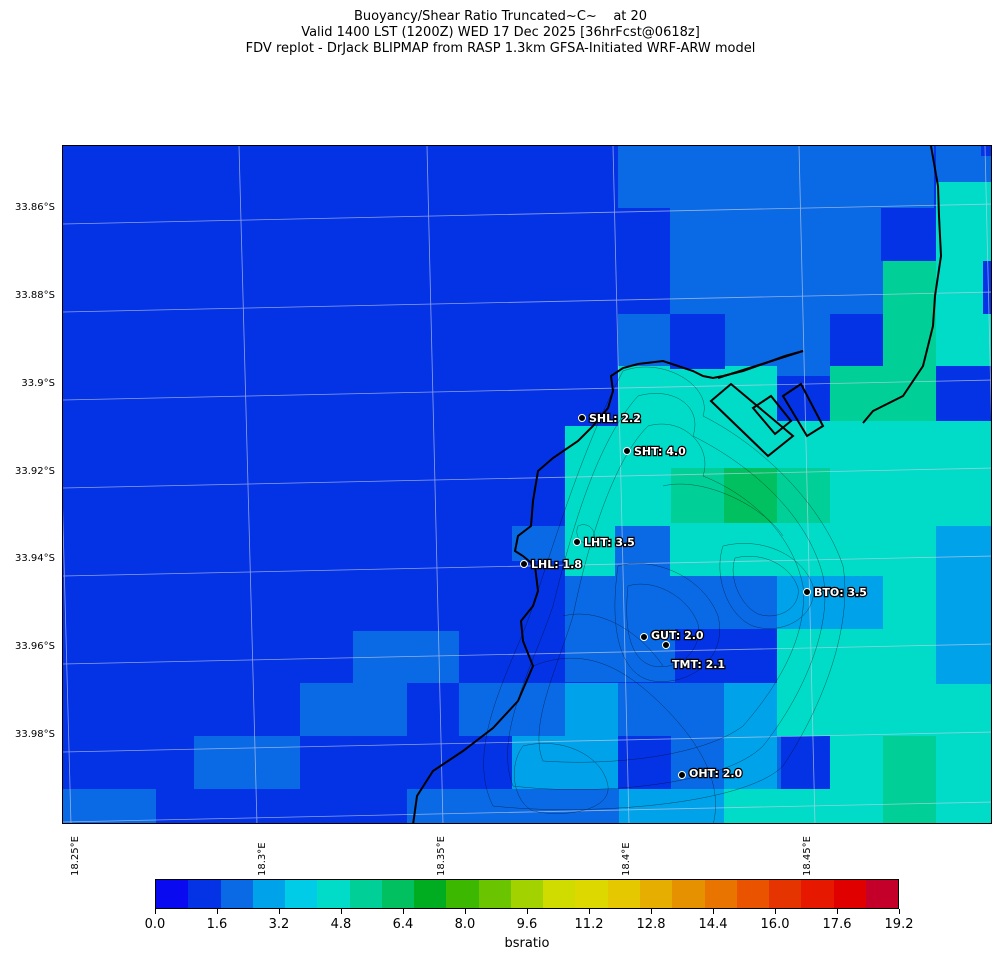 Image resolution: width=1001 pixels, height=962 pixels. What do you see at coordinates (840, 592) in the screenshot?
I see `station-label-bto: BTO: 3.5` at bounding box center [840, 592].